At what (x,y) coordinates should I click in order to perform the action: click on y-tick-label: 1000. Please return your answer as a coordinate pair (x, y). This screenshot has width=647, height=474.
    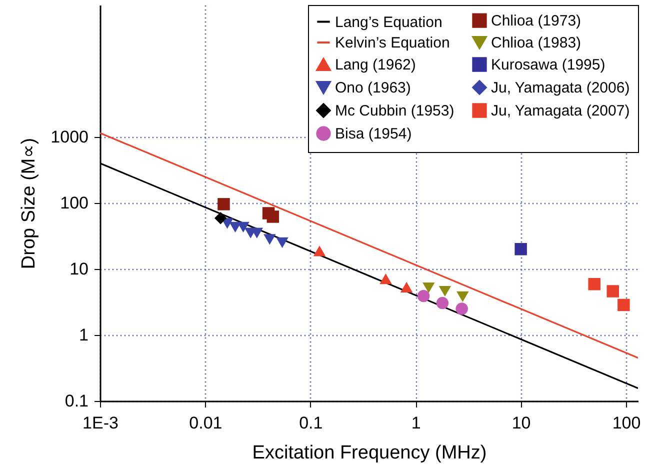
    Looking at the image, I should click on (69, 137).